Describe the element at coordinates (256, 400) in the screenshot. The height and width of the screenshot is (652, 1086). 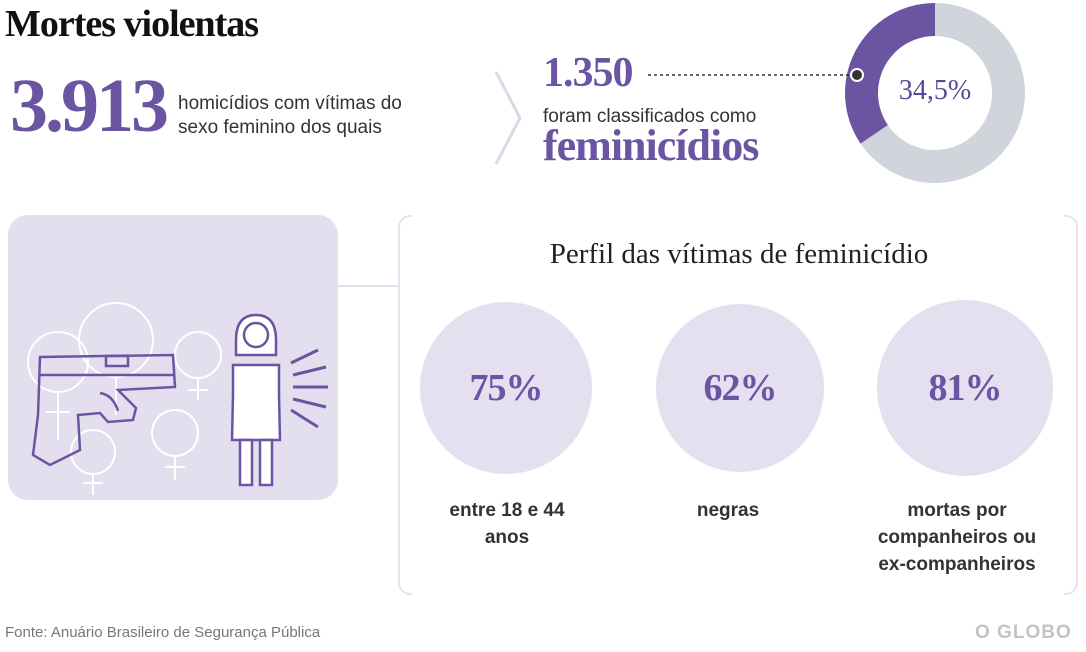
I see `woman-icon` at that location.